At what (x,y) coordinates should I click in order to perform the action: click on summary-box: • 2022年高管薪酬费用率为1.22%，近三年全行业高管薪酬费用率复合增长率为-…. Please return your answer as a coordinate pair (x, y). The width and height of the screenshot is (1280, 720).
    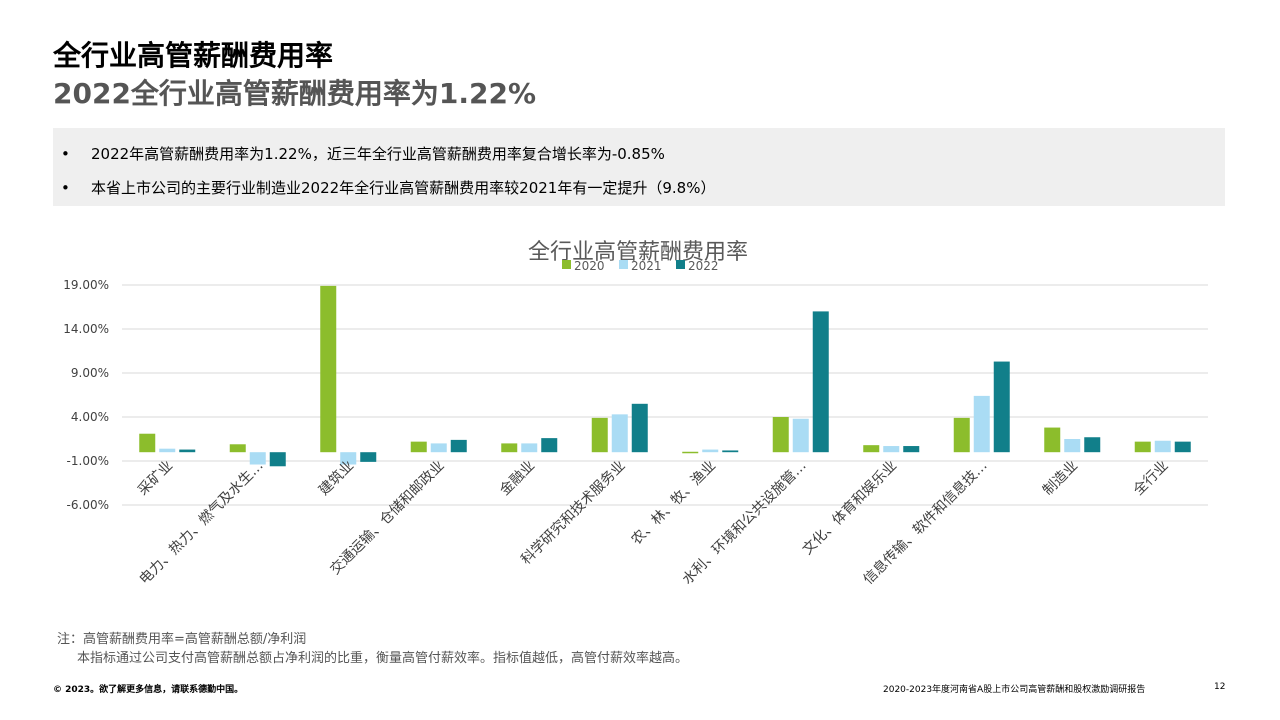
    Looking at the image, I should click on (639, 167).